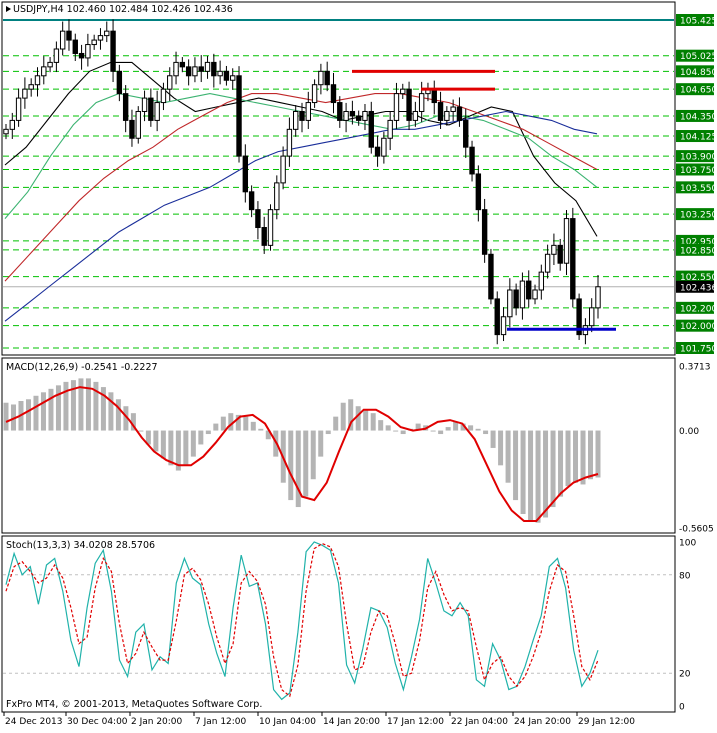  I want to click on price-tick-label: 102.200, so click(698, 309).